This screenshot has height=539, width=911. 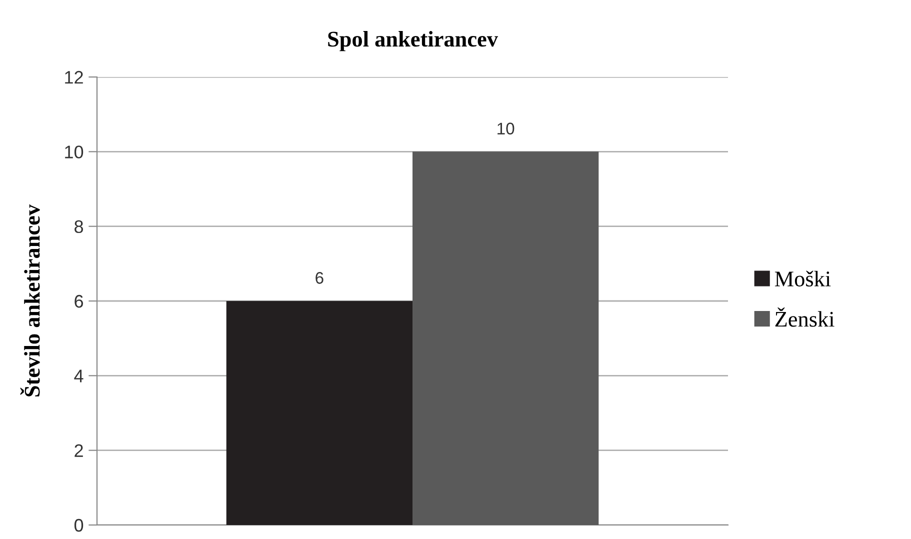 What do you see at coordinates (79, 376) in the screenshot?
I see `y-tick-label: 4` at bounding box center [79, 376].